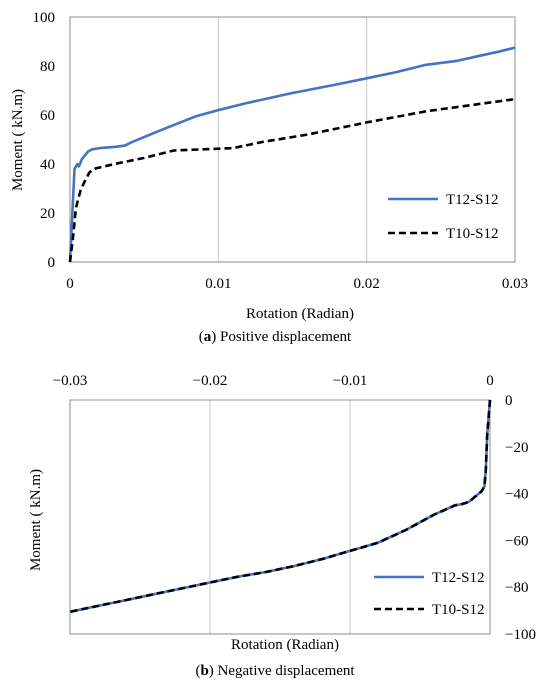 This screenshot has width=550, height=687. I want to click on caption-description: Positive displacement, so click(286, 337).